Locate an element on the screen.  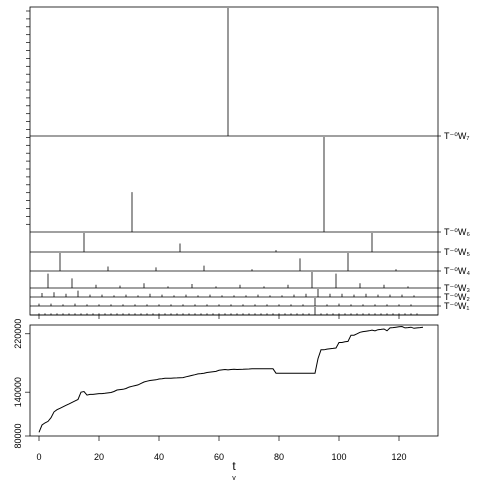
panel-label: T⁻⁰W₃ is located at coordinates (457, 288).